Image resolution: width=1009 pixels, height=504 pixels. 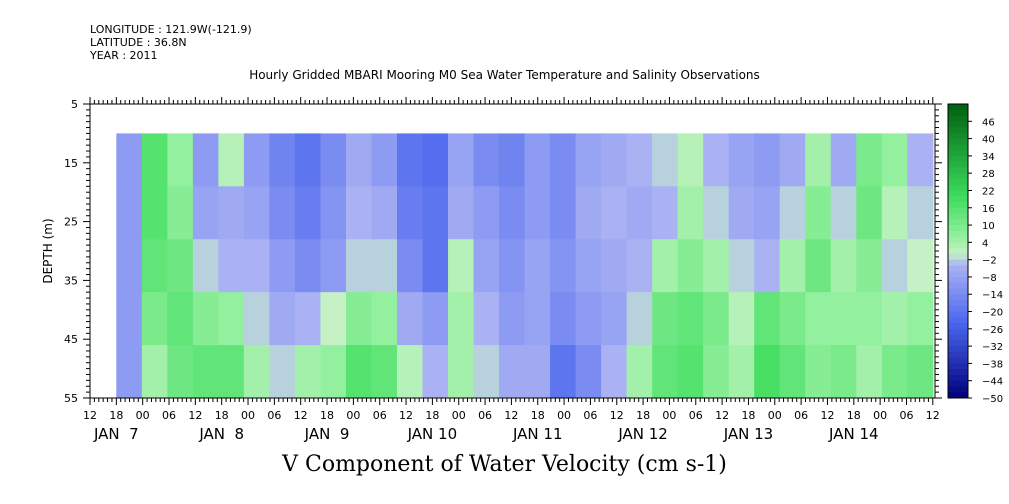 I want to click on colorbar-label: 10, so click(x=988, y=226).